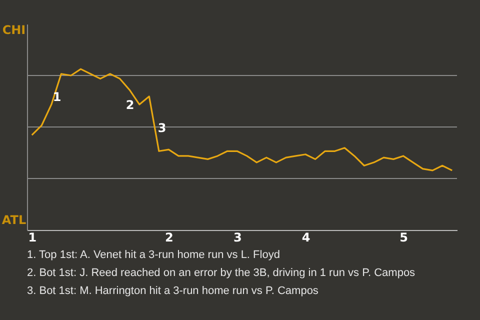 This screenshot has width=480, height=320. I want to click on text: ATL, so click(14, 220).